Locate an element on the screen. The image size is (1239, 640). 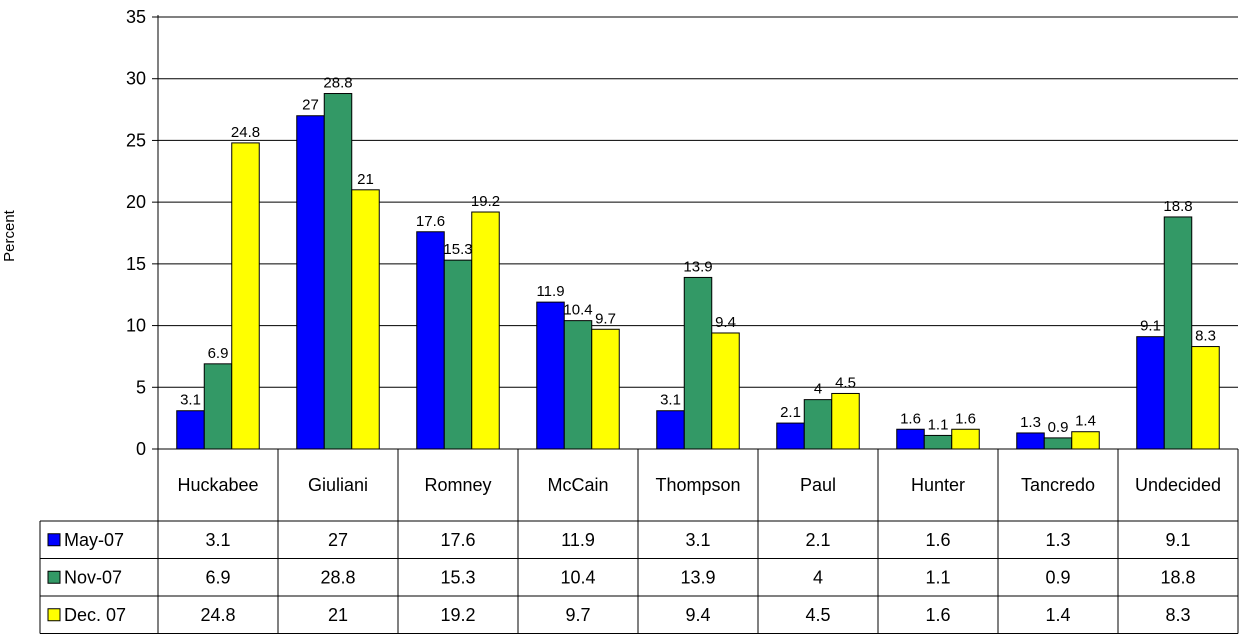
y-tick-label: 20 is located at coordinates (136, 202).